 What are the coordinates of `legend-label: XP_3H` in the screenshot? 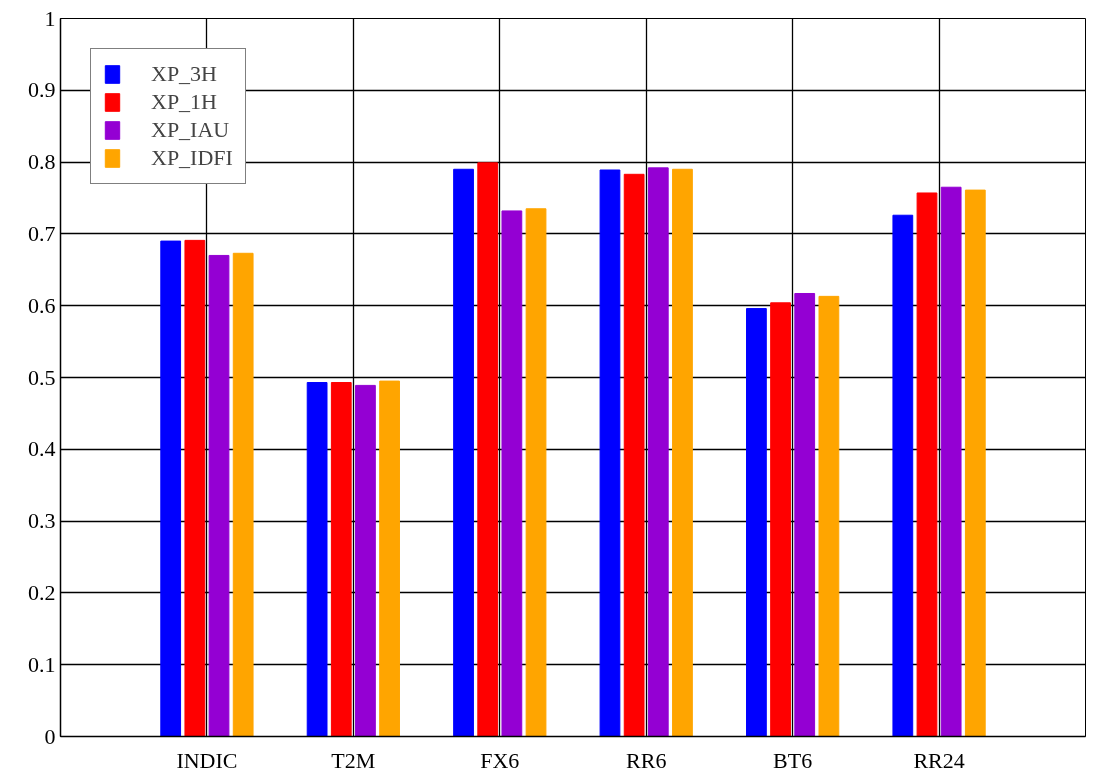 It's located at (184, 74).